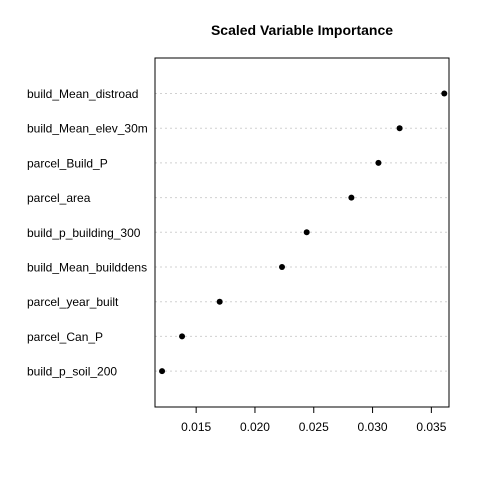 This screenshot has width=480, height=480. Describe the element at coordinates (84, 233) in the screenshot. I see `category-label: build_p_building_300` at that location.